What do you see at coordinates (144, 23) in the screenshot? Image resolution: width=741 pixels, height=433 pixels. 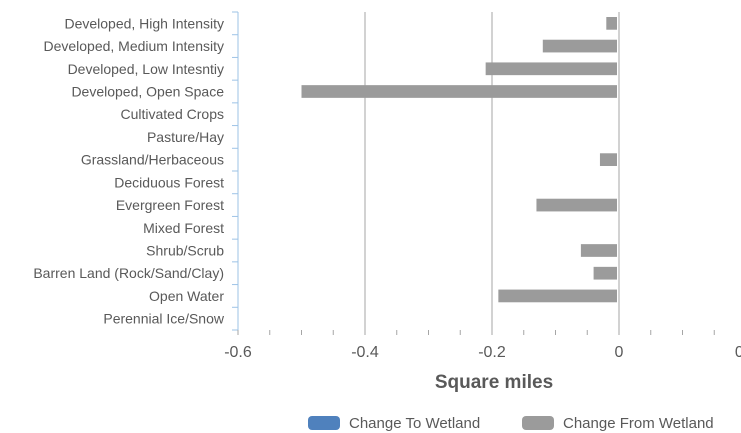 I see `category-label: Developed, High Intensity` at bounding box center [144, 23].